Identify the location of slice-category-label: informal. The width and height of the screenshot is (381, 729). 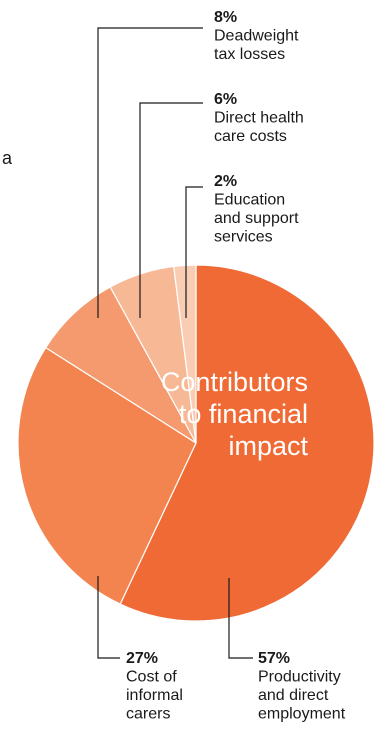
(154, 695).